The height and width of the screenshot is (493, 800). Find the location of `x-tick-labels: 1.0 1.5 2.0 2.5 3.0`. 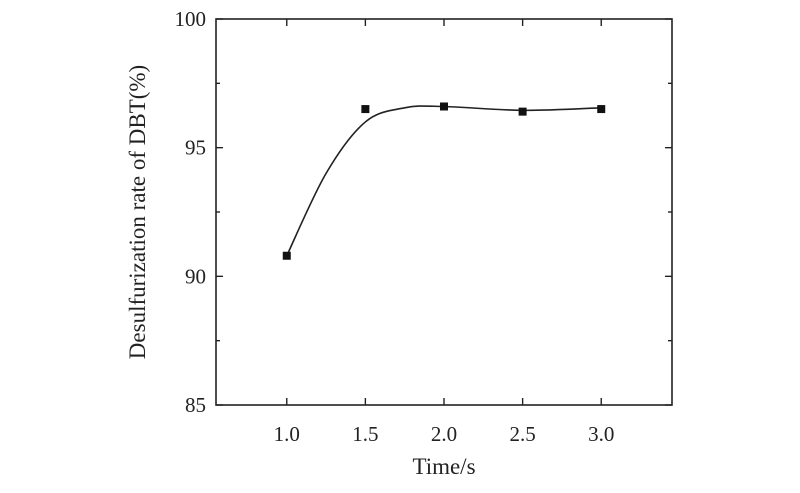

x-tick-labels: 1.0 1.5 2.0 2.5 3.0 is located at coordinates (444, 434).